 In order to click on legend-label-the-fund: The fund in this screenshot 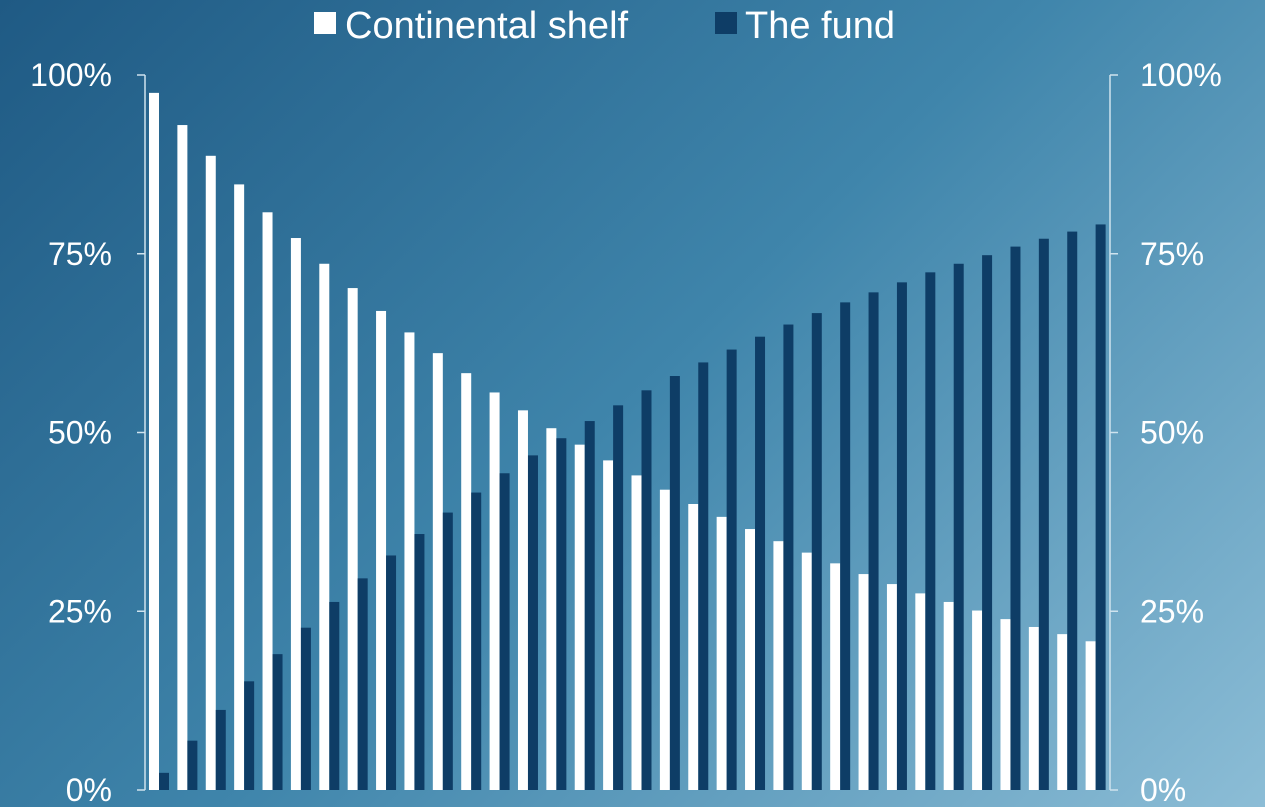, I will do `click(820, 26)`.